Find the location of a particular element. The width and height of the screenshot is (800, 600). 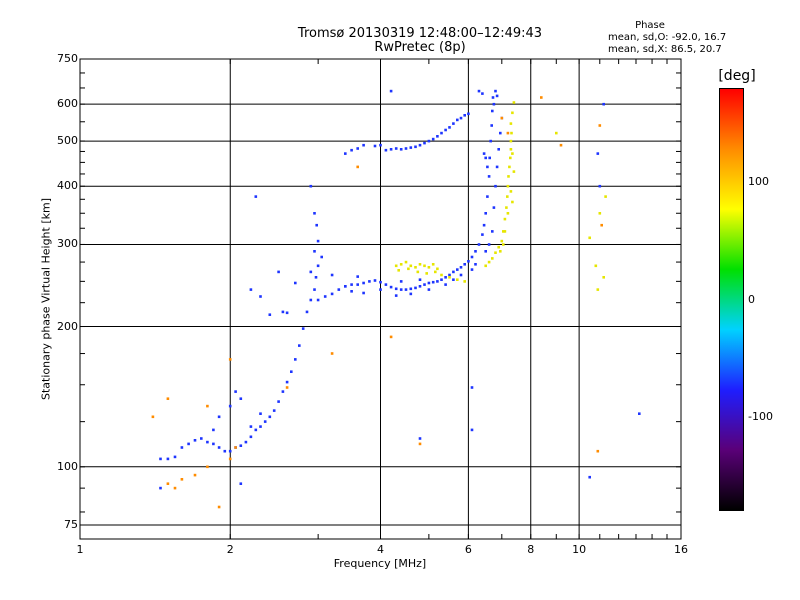

y-tick-label: 100 is located at coordinates (67, 466).